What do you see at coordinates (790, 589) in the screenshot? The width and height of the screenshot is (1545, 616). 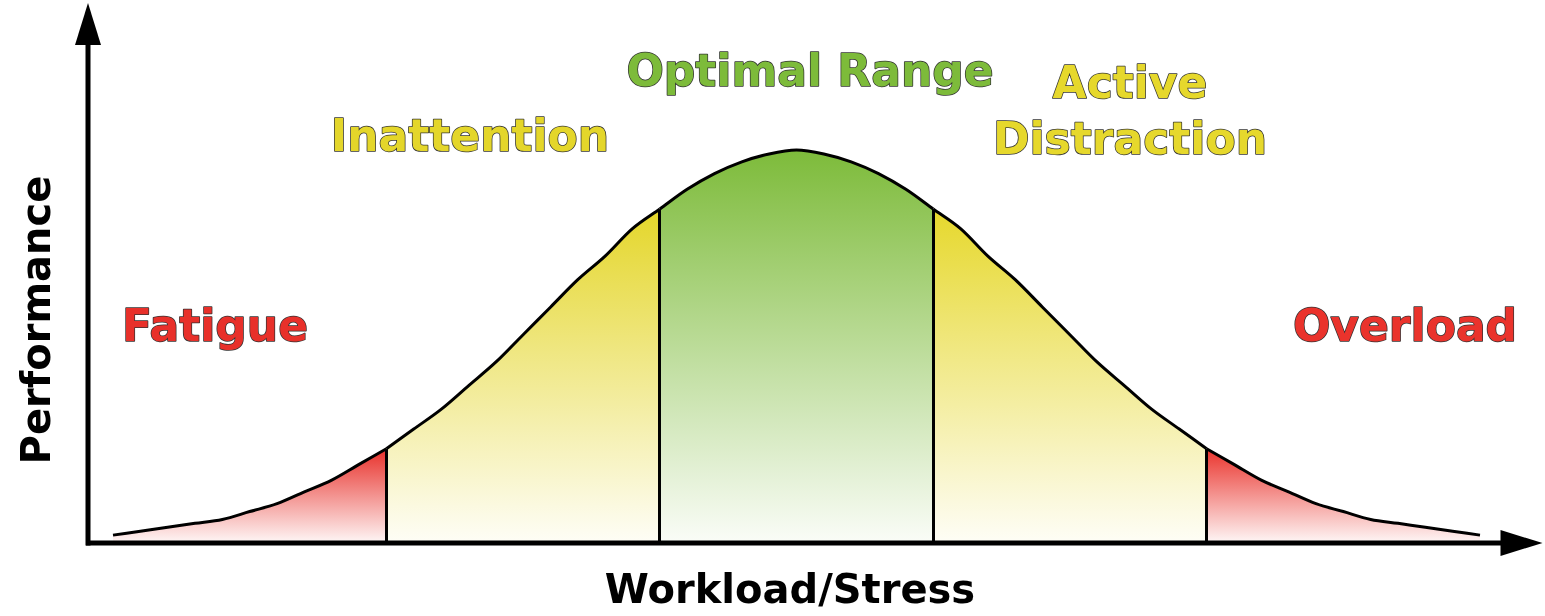 I see `x-axis-title: Workload/Stress` at bounding box center [790, 589].